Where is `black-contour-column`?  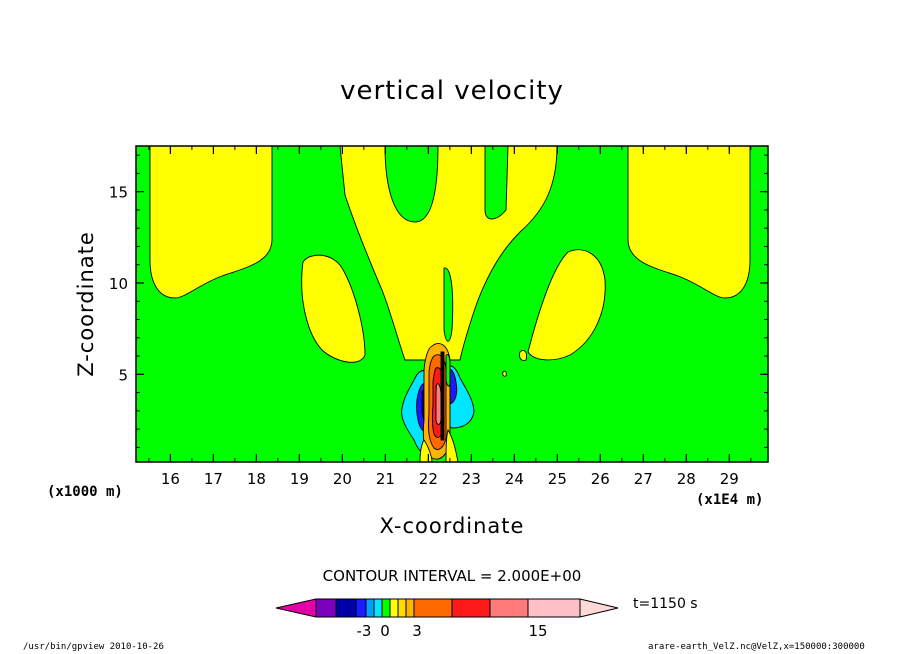 black-contour-column is located at coordinates (442, 396).